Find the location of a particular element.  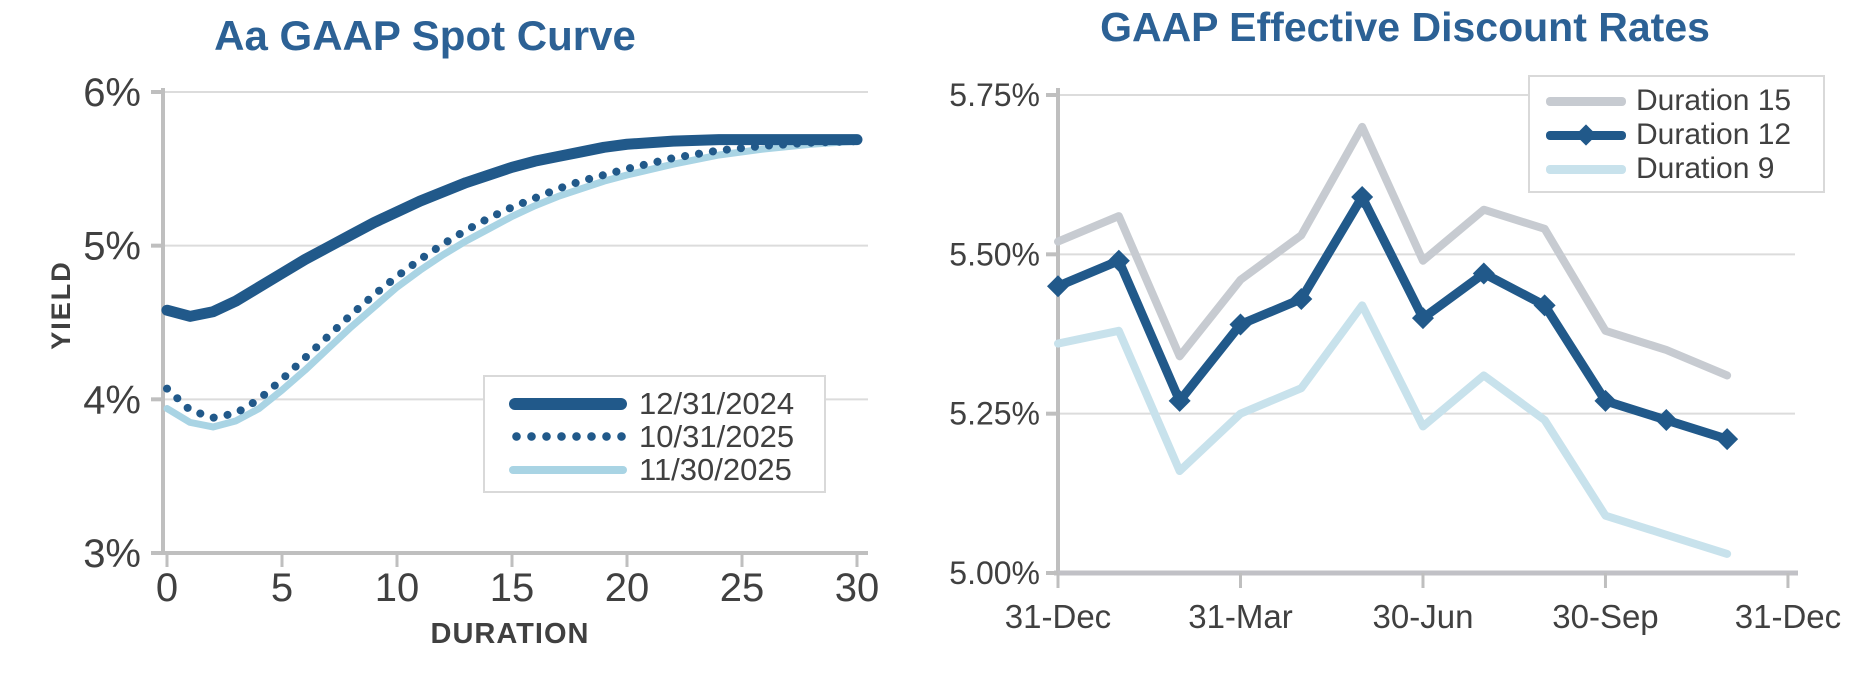

x-axis-title: DURATION is located at coordinates (510, 634).